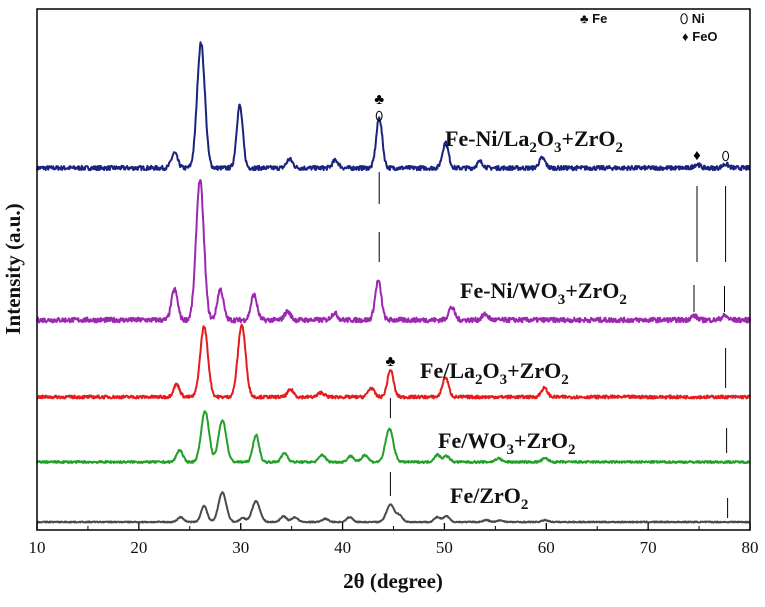 The height and width of the screenshot is (607, 765). Describe the element at coordinates (379, 116) in the screenshot. I see `phase-marker-2: ⬯` at that location.